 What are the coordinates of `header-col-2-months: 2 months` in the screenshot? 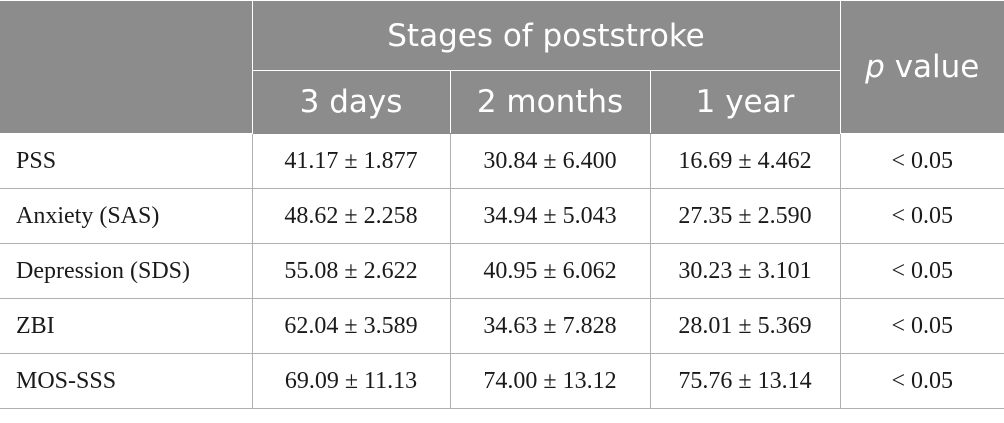 It's located at (550, 102).